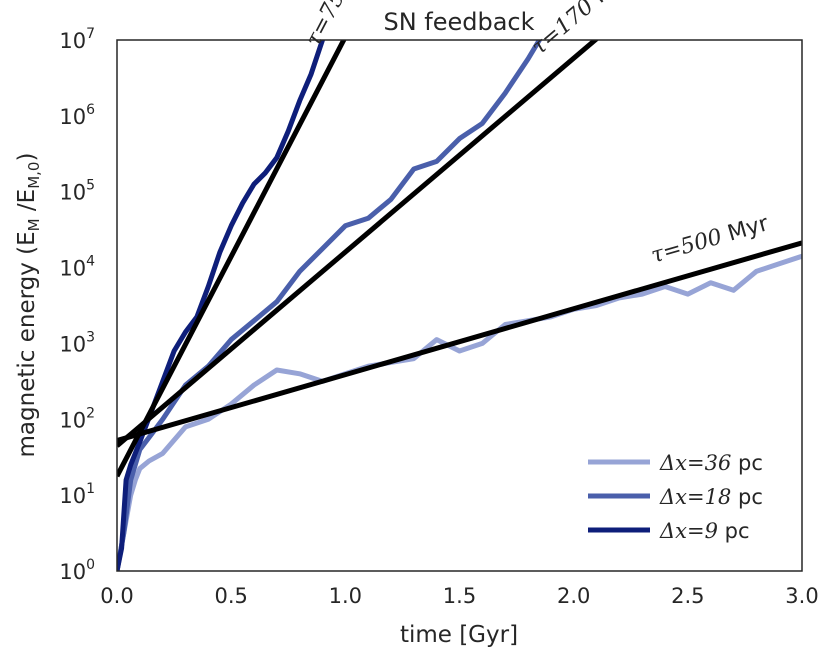 The width and height of the screenshot is (830, 657). Describe the element at coordinates (77, 570) in the screenshot. I see `y-tick-label: 10⁰` at that location.